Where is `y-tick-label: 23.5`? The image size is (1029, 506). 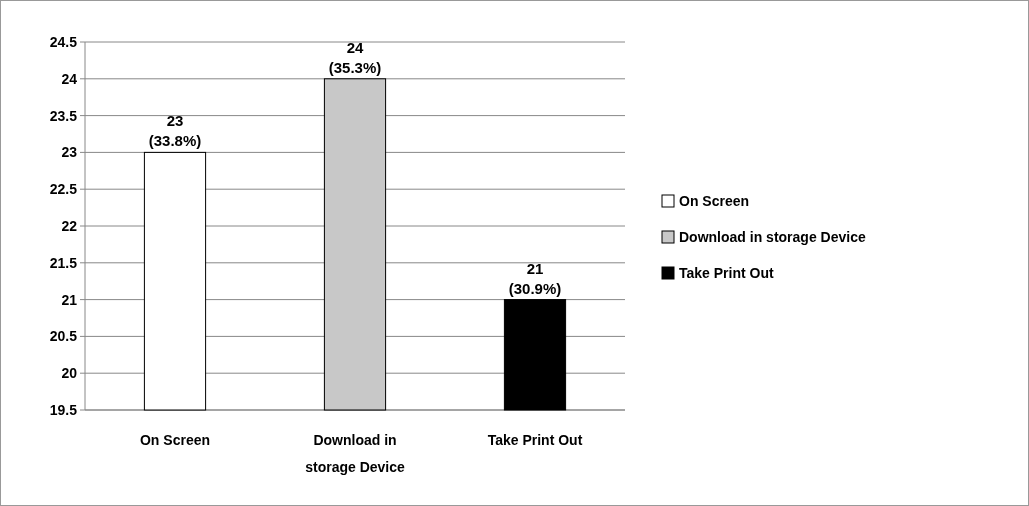
y-tick-label: 23.5 is located at coordinates (63, 115).